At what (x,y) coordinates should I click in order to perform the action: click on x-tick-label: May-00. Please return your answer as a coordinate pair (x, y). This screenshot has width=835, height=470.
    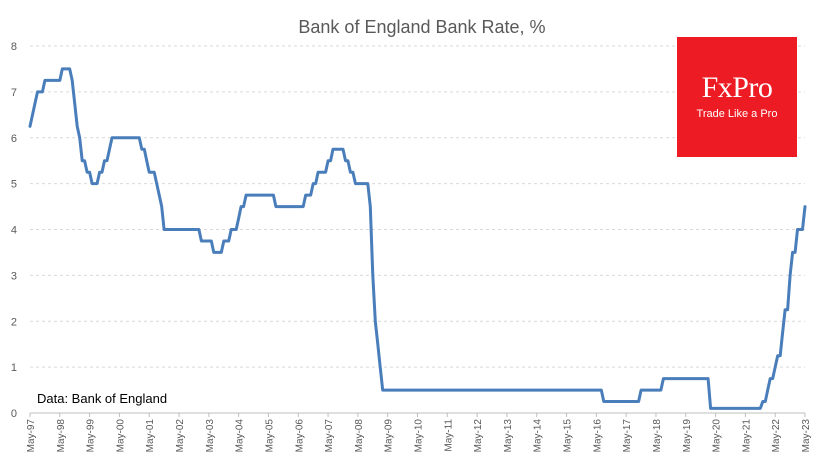
    Looking at the image, I should click on (120, 436).